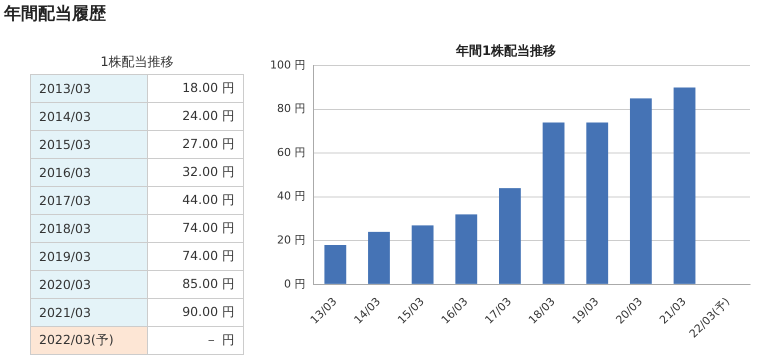 This screenshot has width=758, height=357. I want to click on chart-title: 年間1株配当推移, so click(505, 52).